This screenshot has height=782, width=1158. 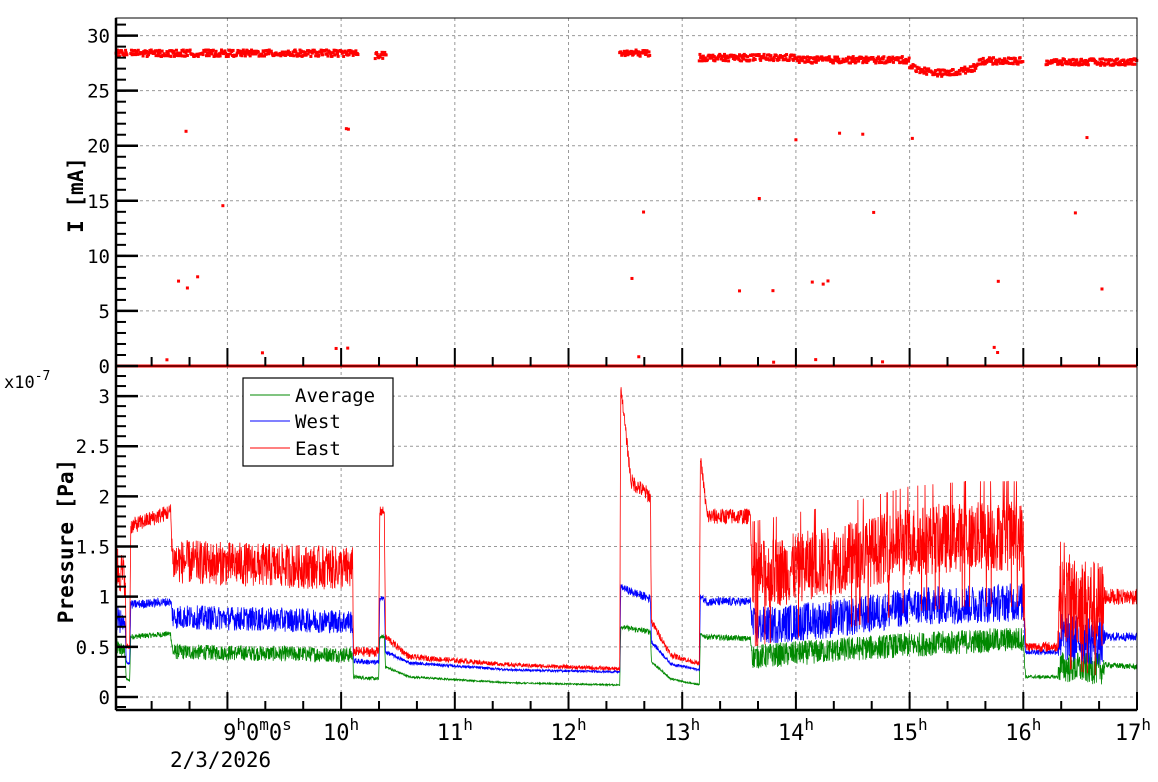 I want to click on bottom-y-tick-label: 2.5, so click(x=93, y=447).